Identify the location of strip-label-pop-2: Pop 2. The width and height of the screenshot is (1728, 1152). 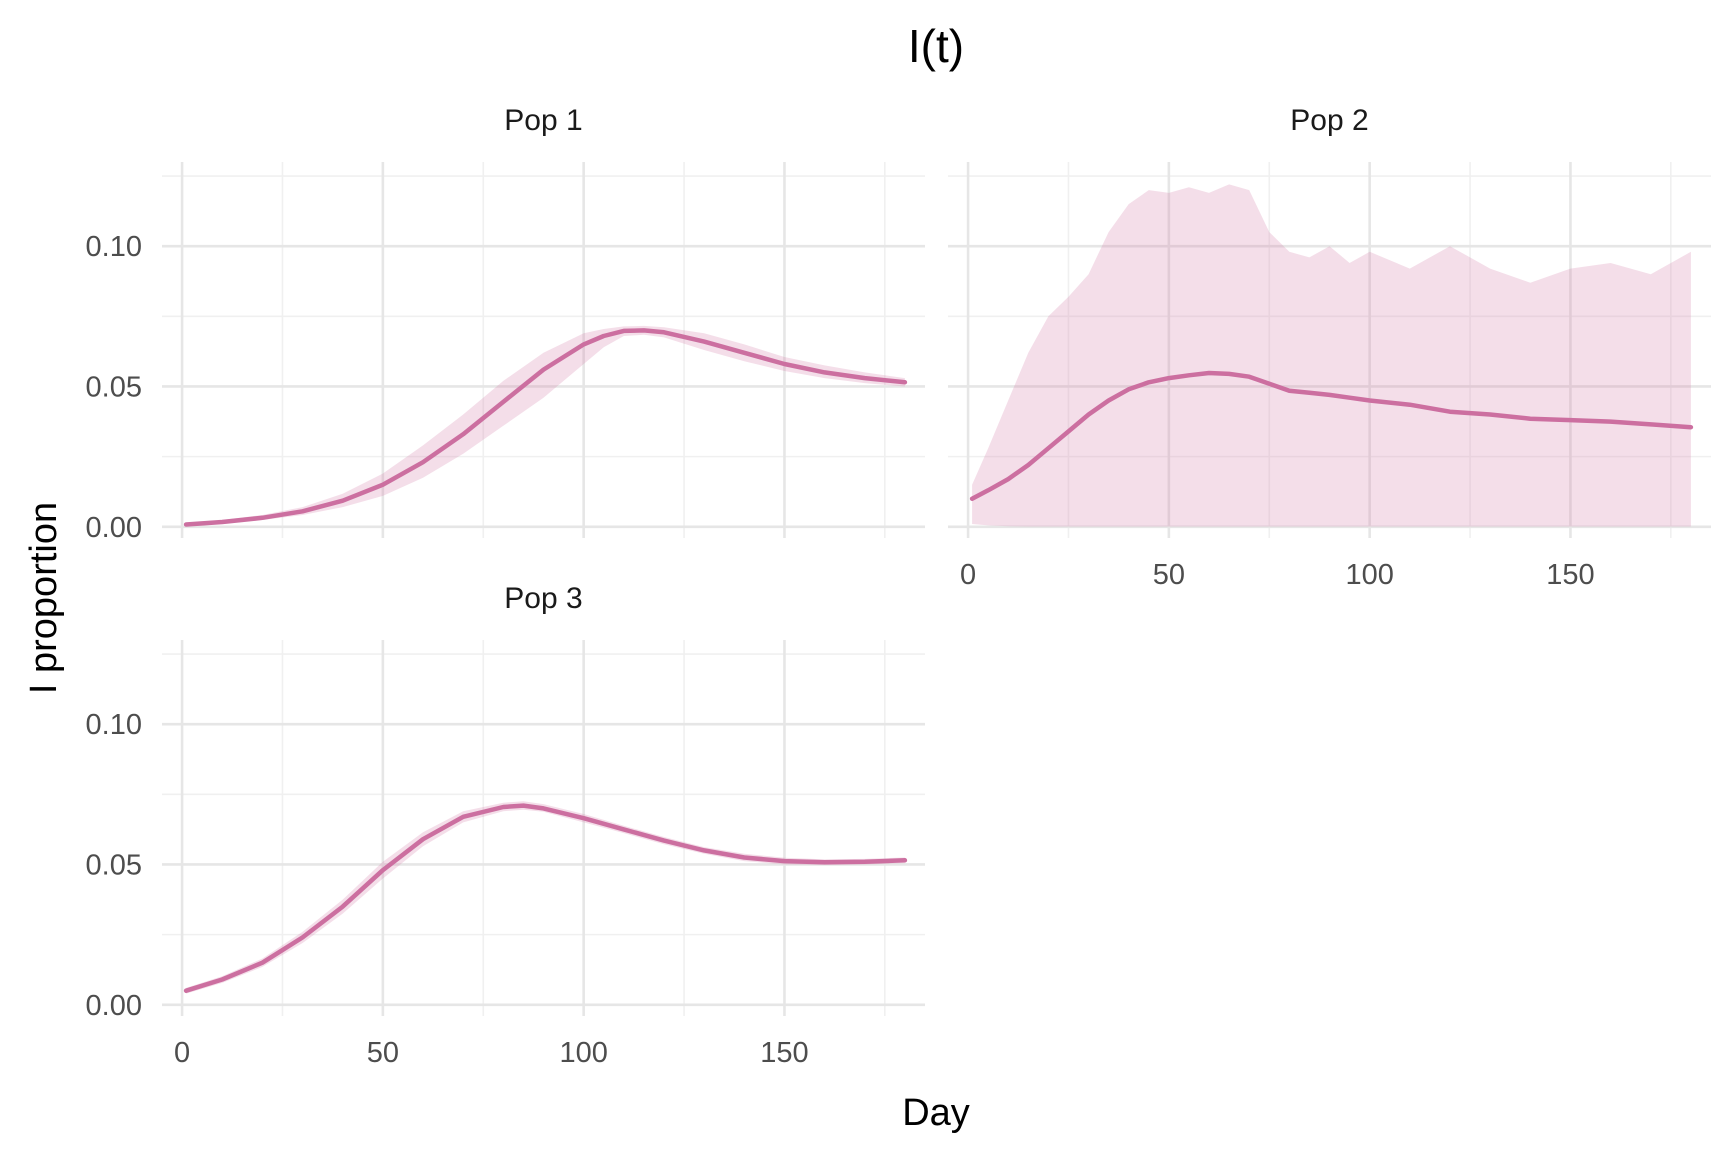
(1329, 120).